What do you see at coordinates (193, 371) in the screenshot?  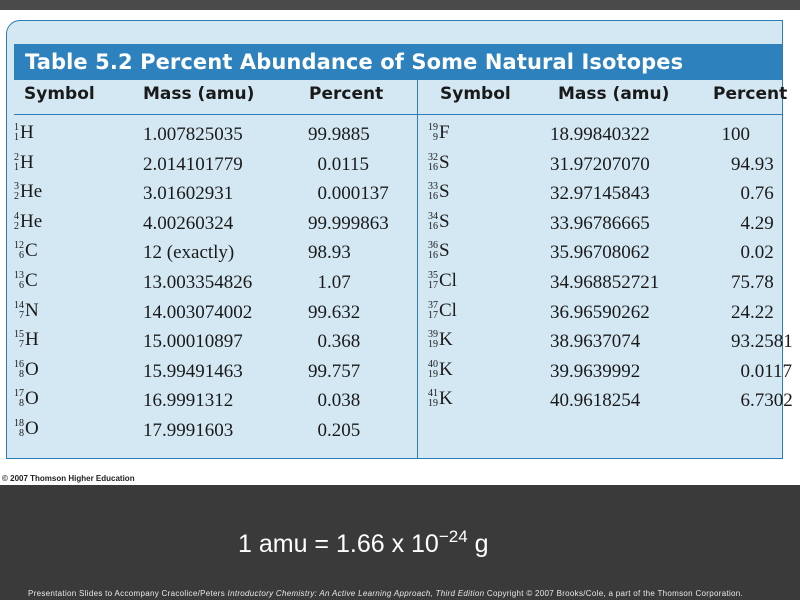 I see `mass-value: 15.99491463` at bounding box center [193, 371].